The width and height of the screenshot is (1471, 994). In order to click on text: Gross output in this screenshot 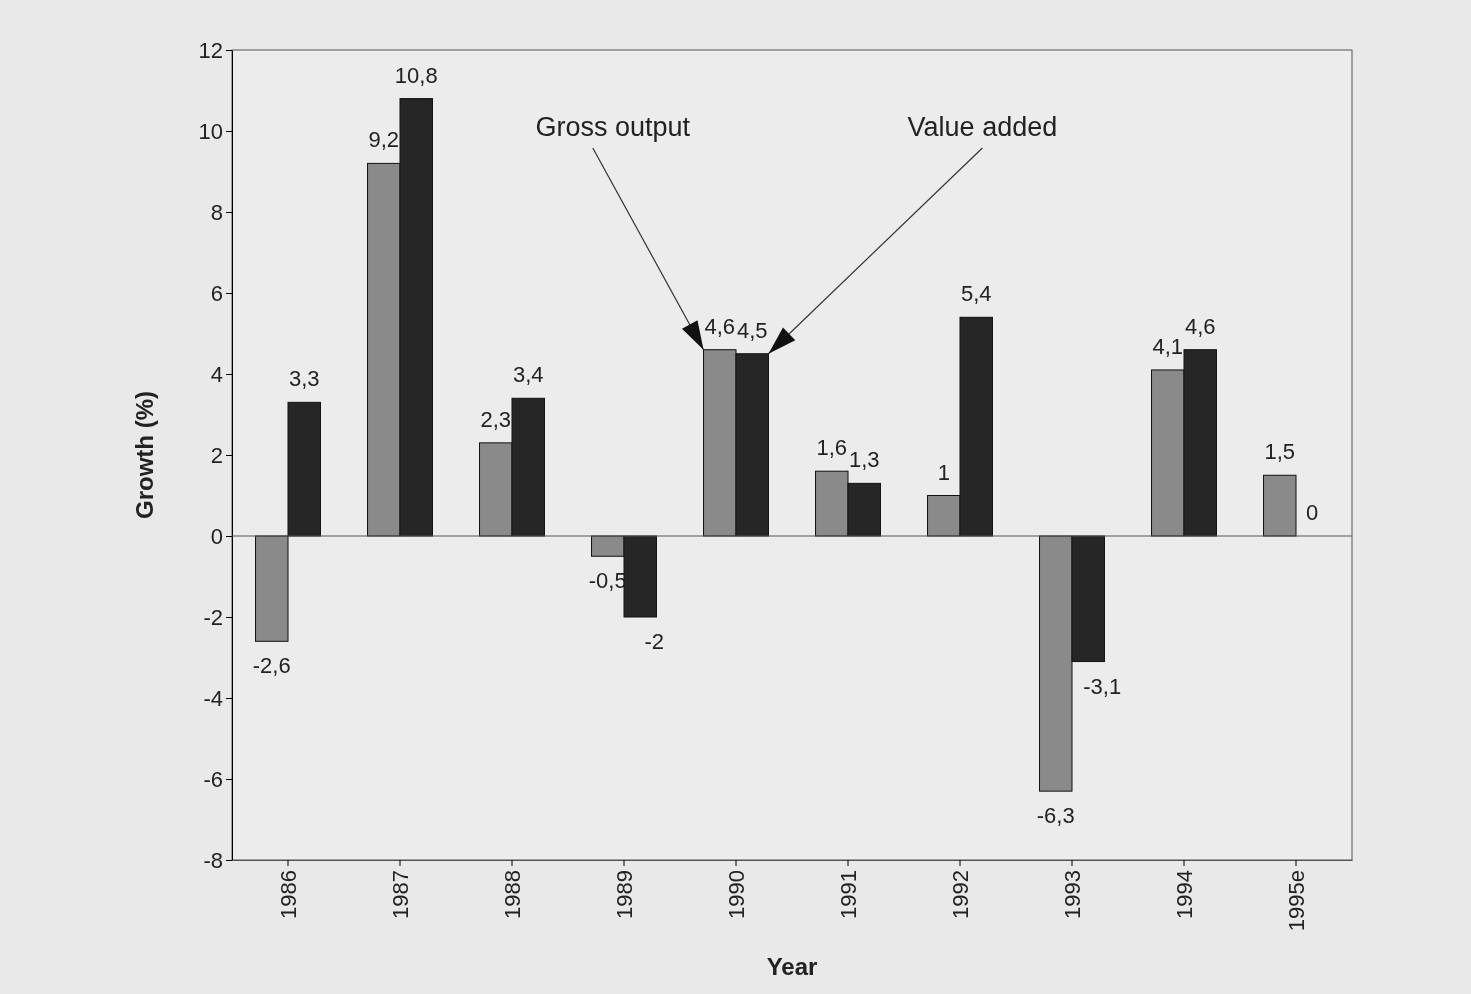, I will do `click(613, 127)`.